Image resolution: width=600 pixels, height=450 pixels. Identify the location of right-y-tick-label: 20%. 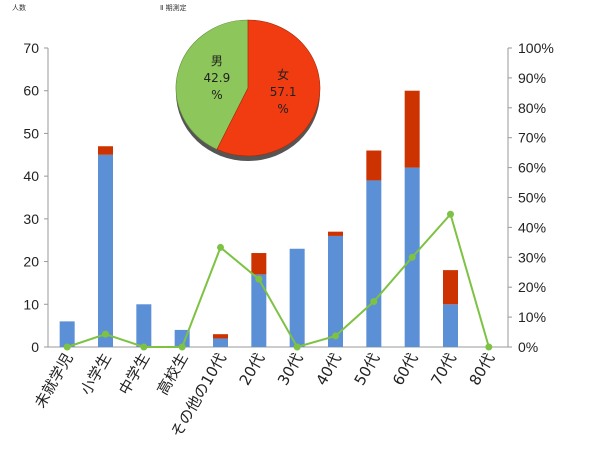
(532, 287).